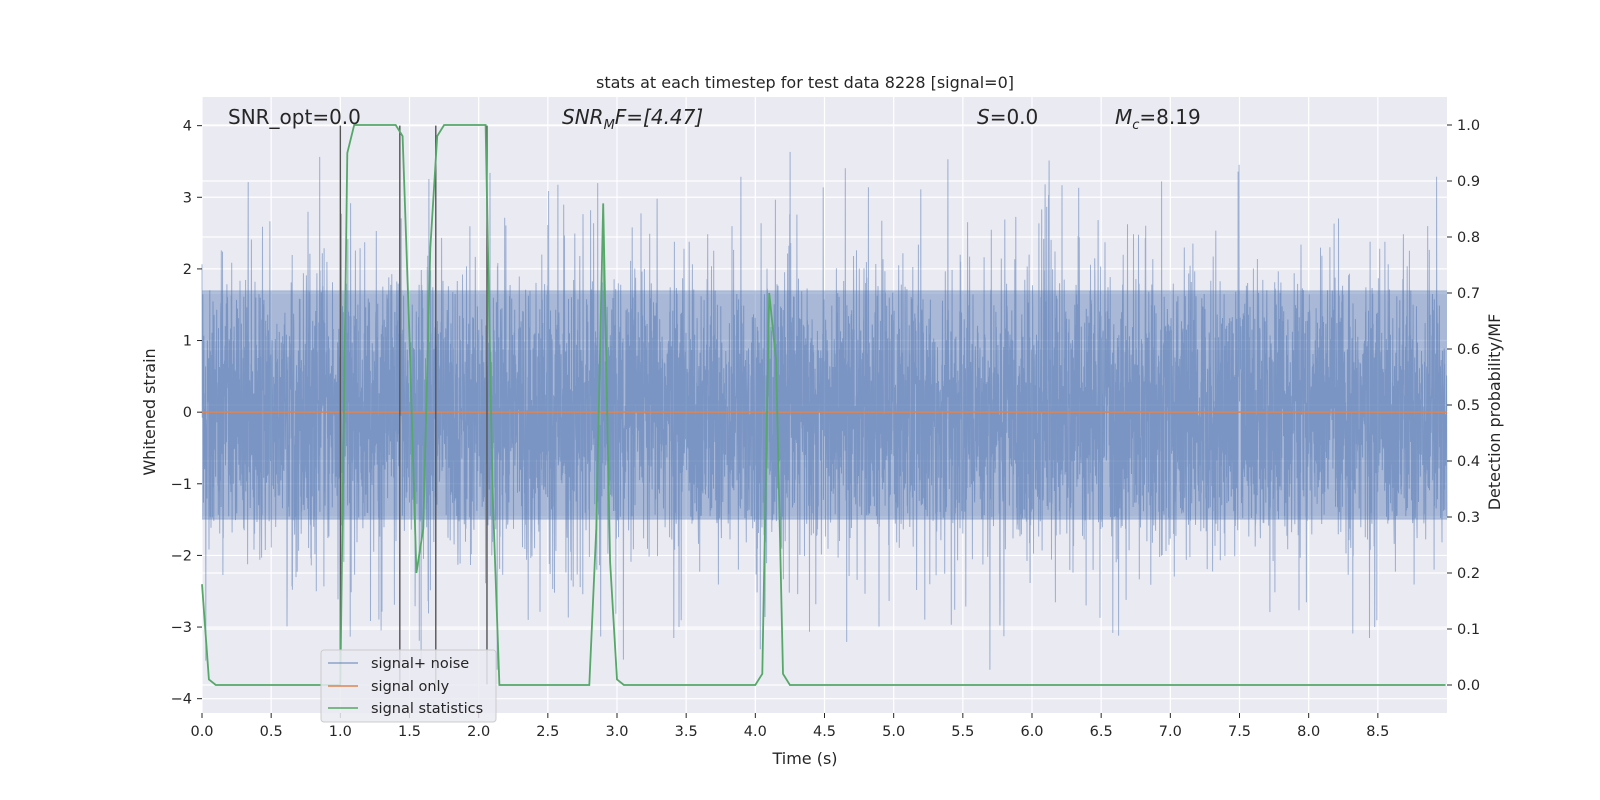  Describe the element at coordinates (1239, 732) in the screenshot. I see `x-tick-label: 7.5` at that location.